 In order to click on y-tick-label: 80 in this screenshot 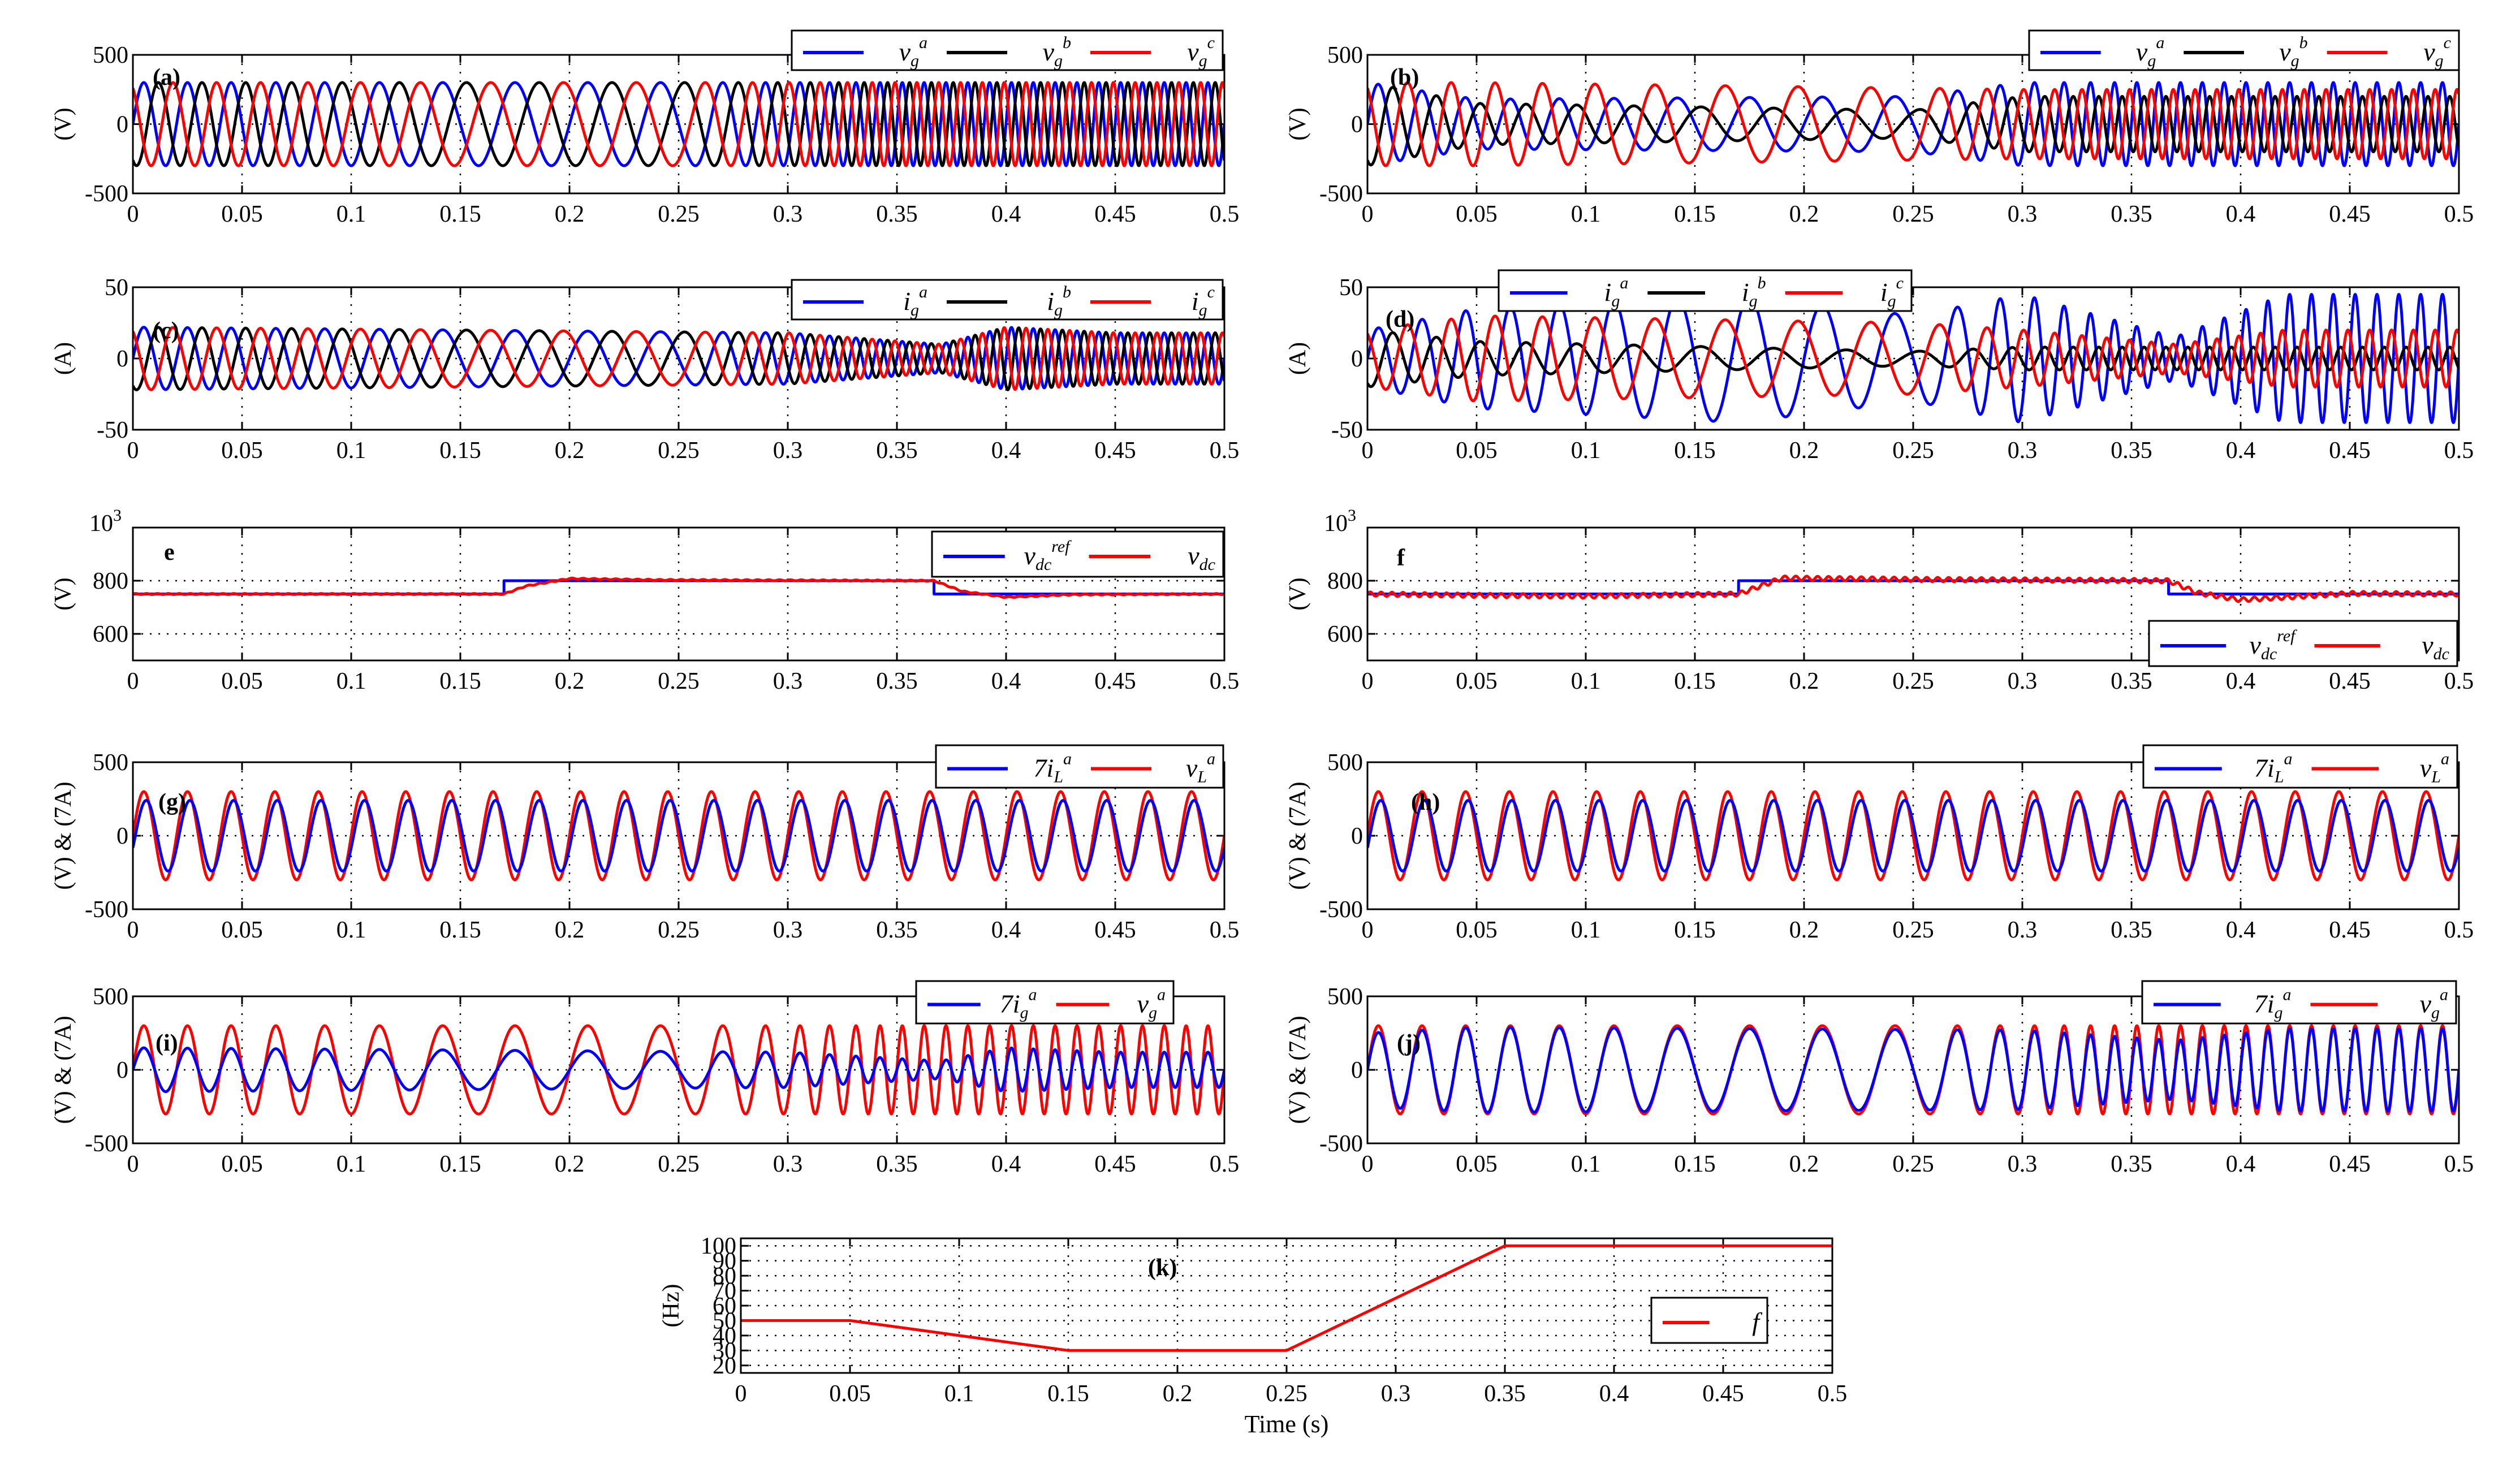, I will do `click(724, 1276)`.